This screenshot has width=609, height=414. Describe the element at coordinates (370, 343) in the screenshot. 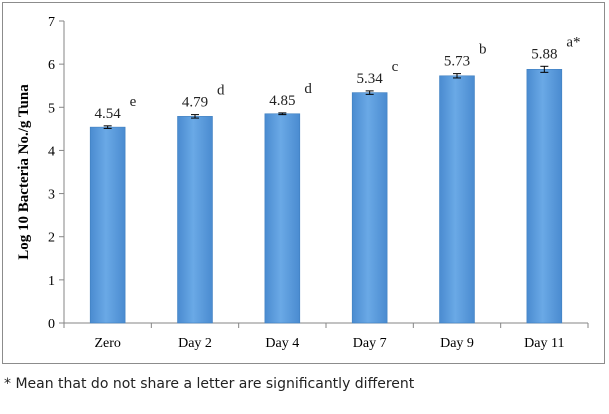

I see `x-tick-label: Day 7` at that location.